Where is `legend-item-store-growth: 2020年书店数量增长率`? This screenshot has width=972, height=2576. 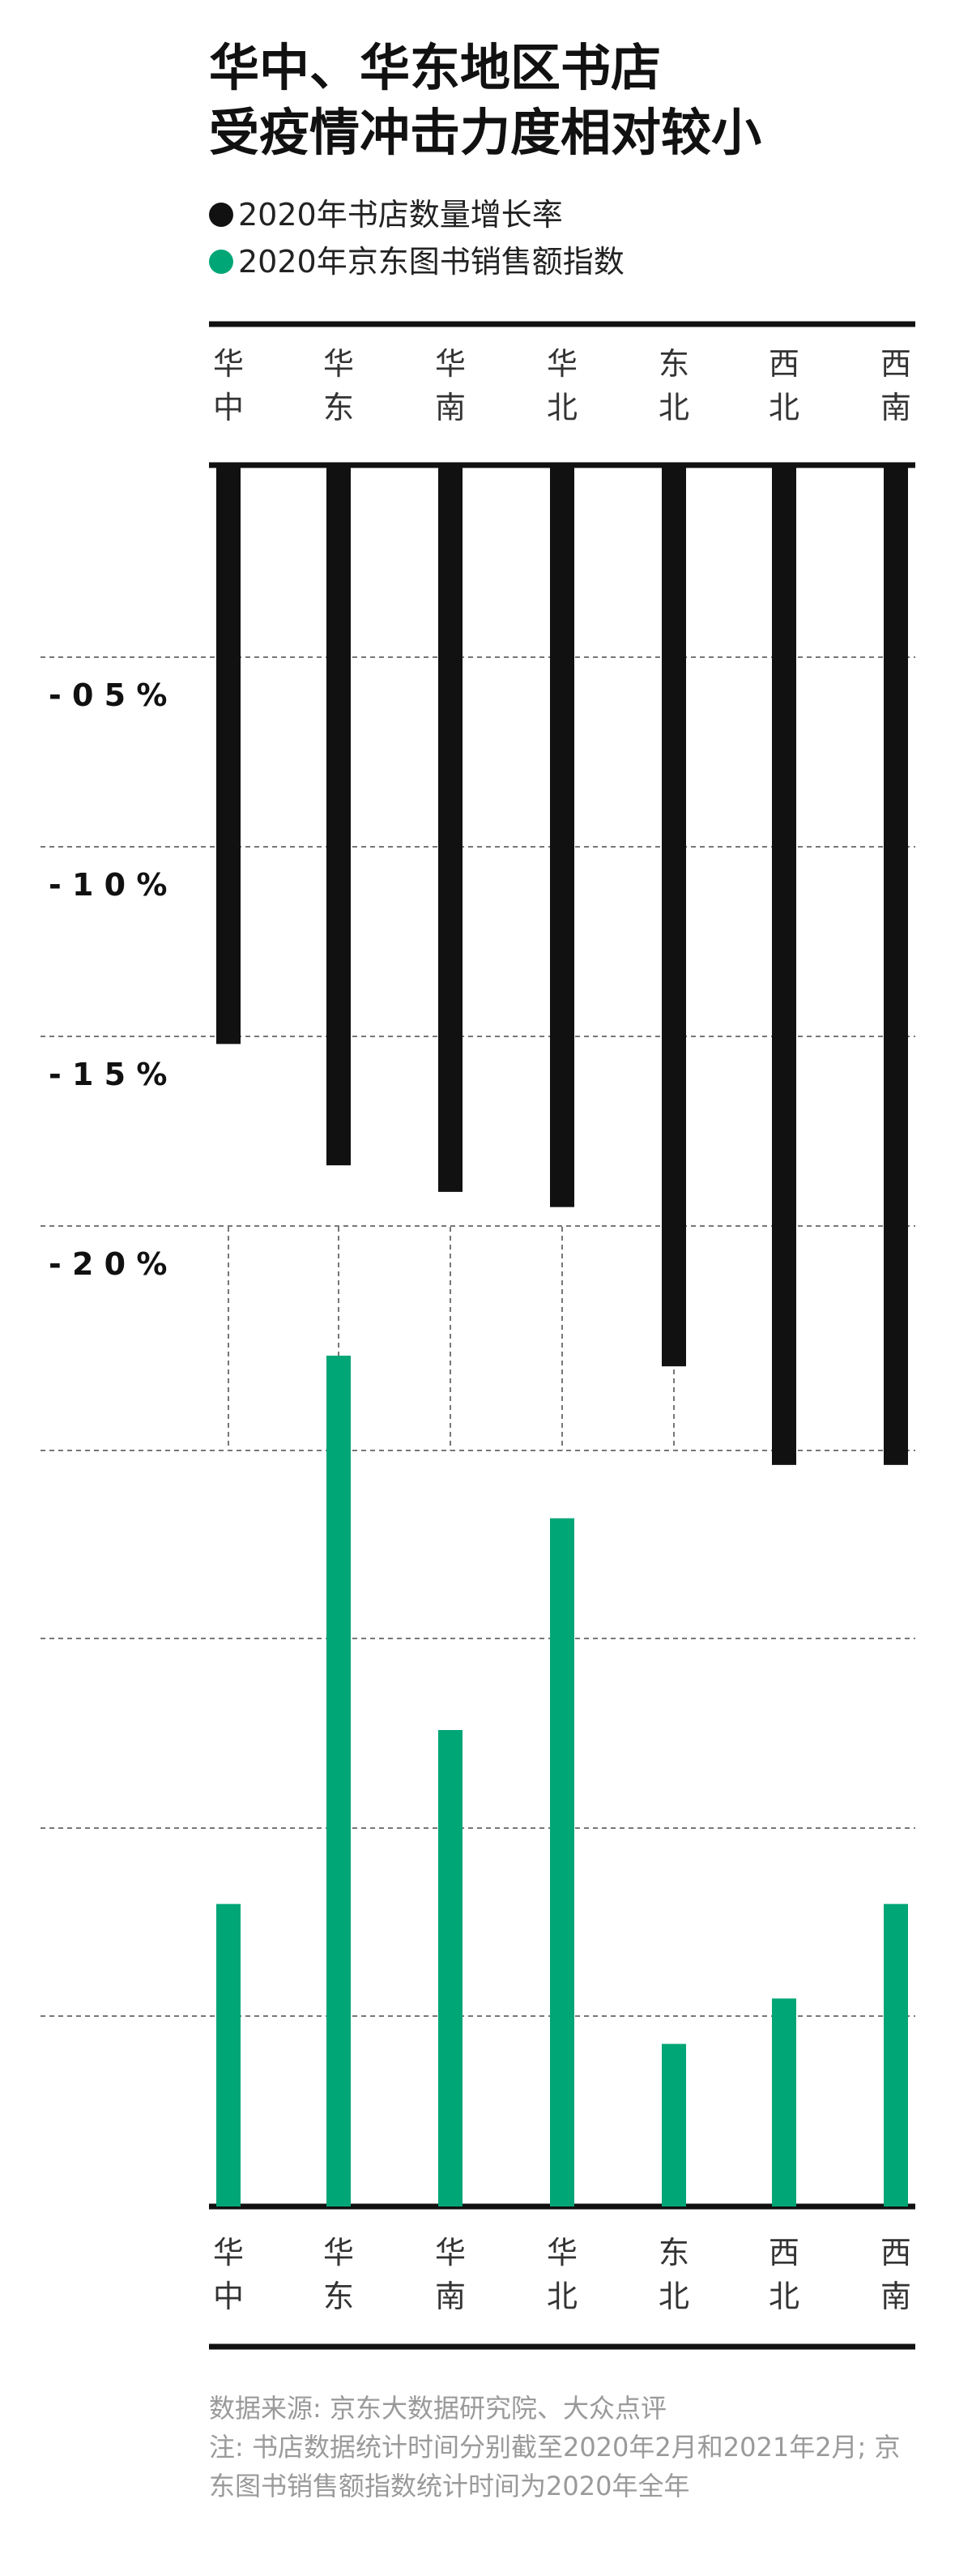 legend-item-store-growth: 2020年书店数量增长率 is located at coordinates (417, 214).